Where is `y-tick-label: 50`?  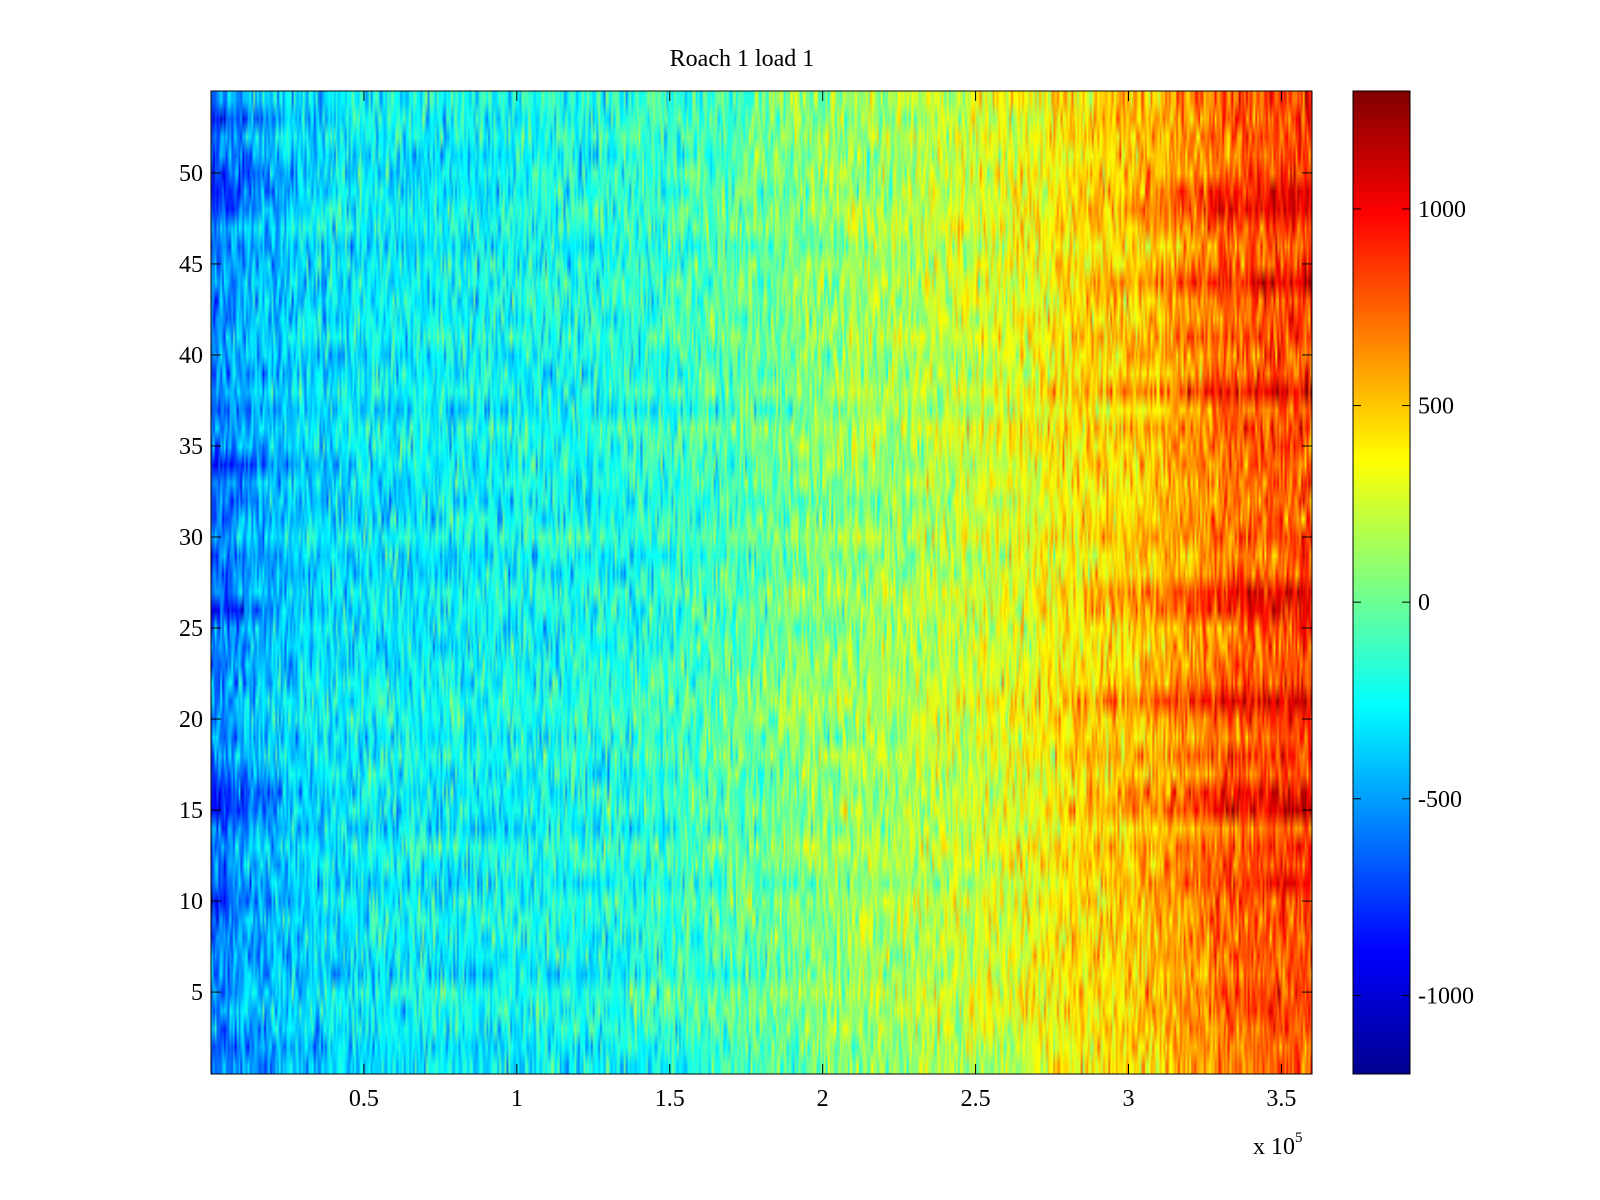
y-tick-label: 50 is located at coordinates (191, 174).